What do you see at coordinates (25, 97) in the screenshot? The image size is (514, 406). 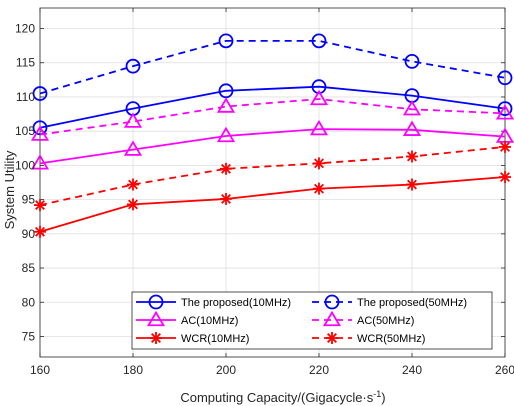 I see `y-tick-label: 110` at bounding box center [25, 97].